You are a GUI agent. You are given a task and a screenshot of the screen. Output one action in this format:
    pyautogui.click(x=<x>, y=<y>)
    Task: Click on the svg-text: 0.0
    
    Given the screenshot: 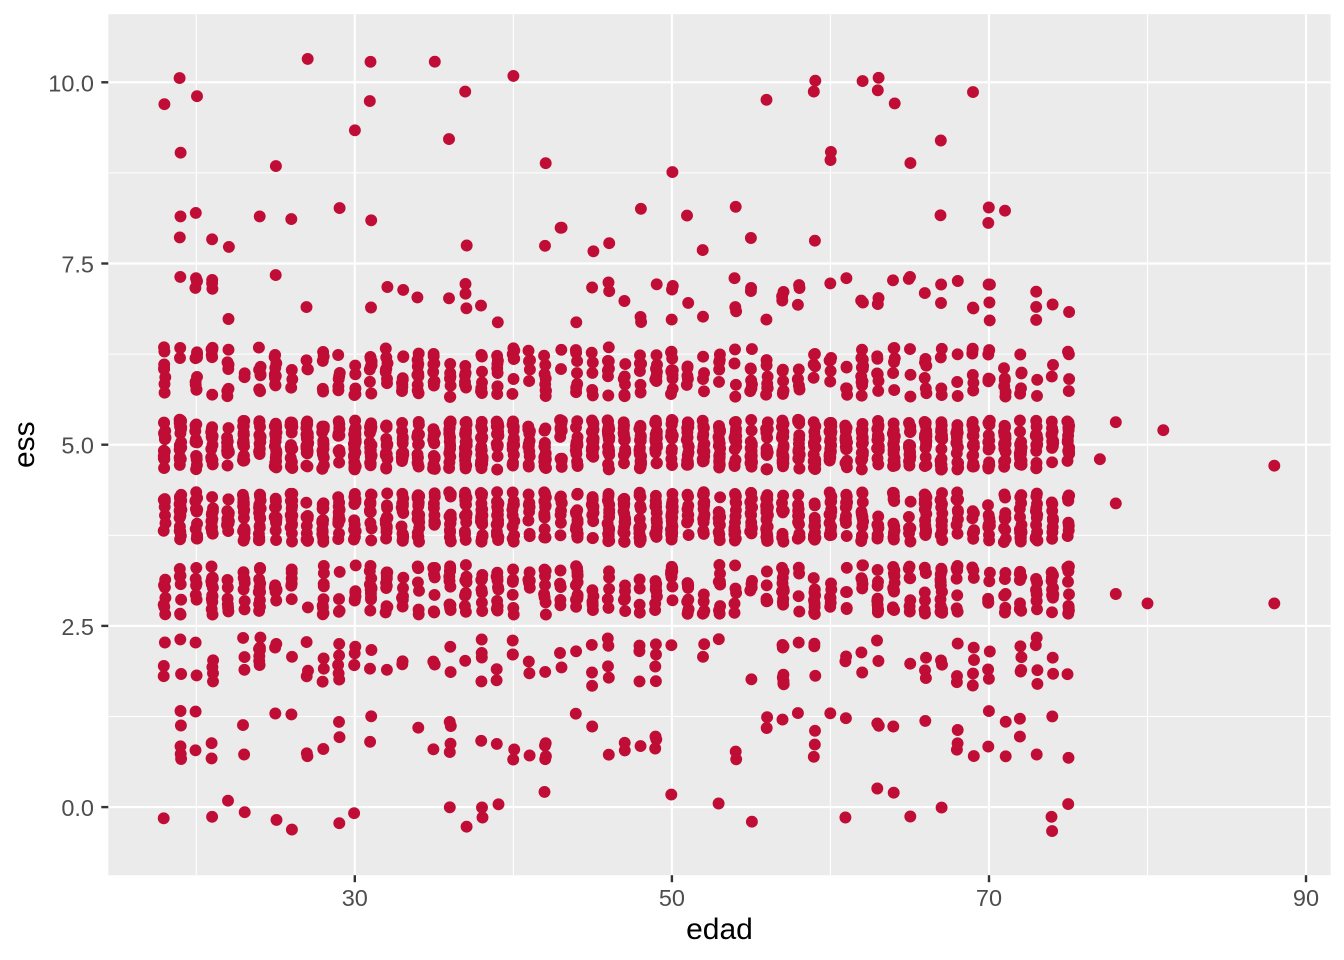 What is the action you would take?
    pyautogui.click(x=77, y=808)
    